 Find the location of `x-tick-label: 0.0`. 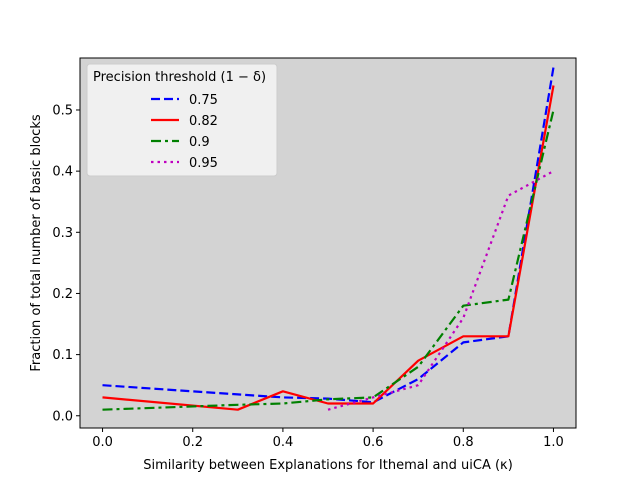

x-tick-label: 0.0 is located at coordinates (102, 442).